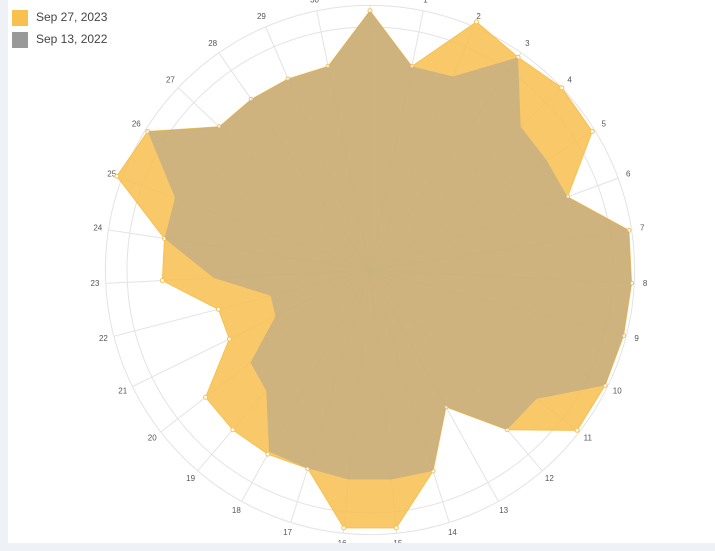 This screenshot has height=551, width=715. Describe the element at coordinates (152, 438) in the screenshot. I see `axis-label: 20` at that location.